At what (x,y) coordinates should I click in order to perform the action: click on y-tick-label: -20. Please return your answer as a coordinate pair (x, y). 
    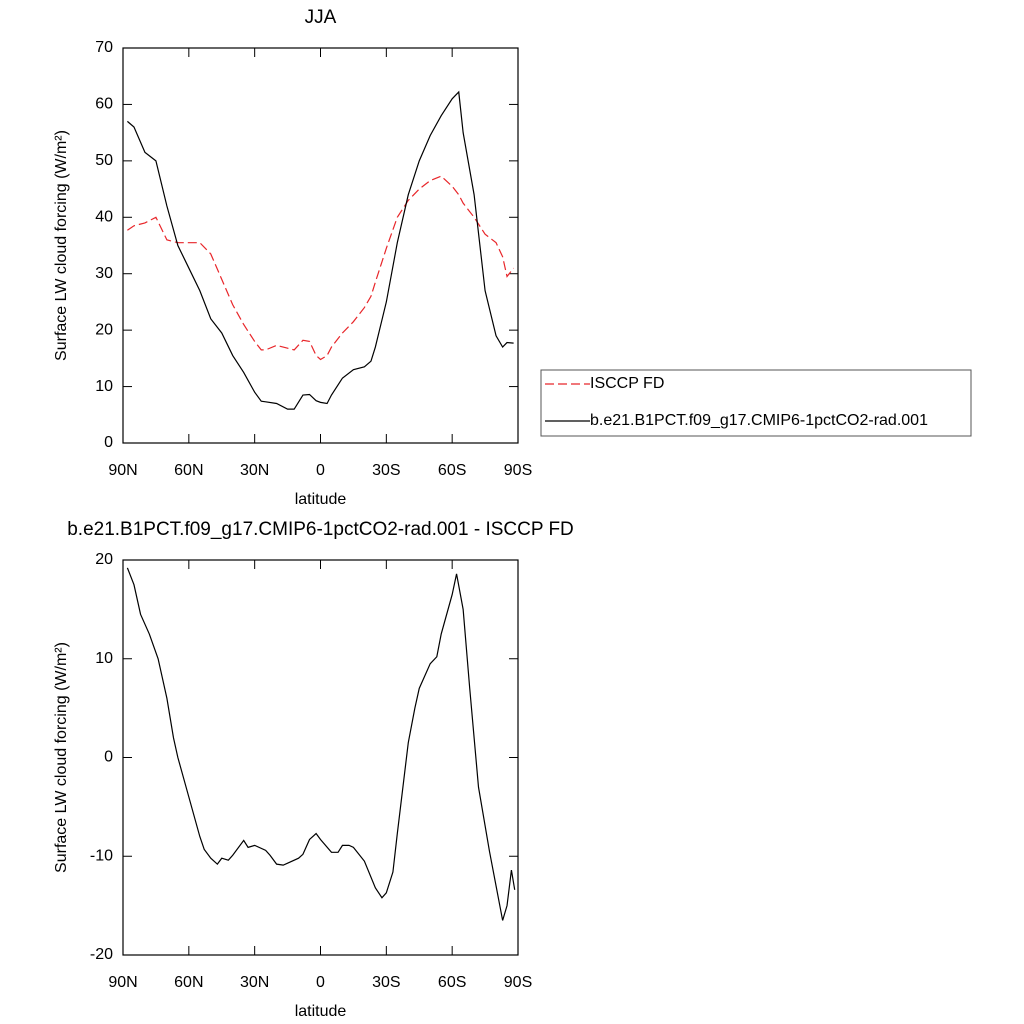
    Looking at the image, I should click on (101, 954).